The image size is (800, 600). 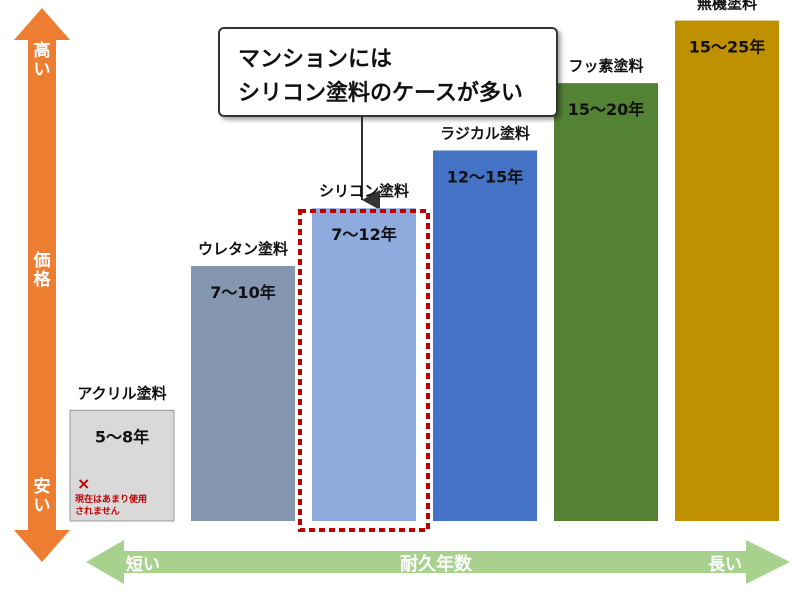 What do you see at coordinates (242, 292) in the screenshot?
I see `value-label-2: 7～10年` at bounding box center [242, 292].